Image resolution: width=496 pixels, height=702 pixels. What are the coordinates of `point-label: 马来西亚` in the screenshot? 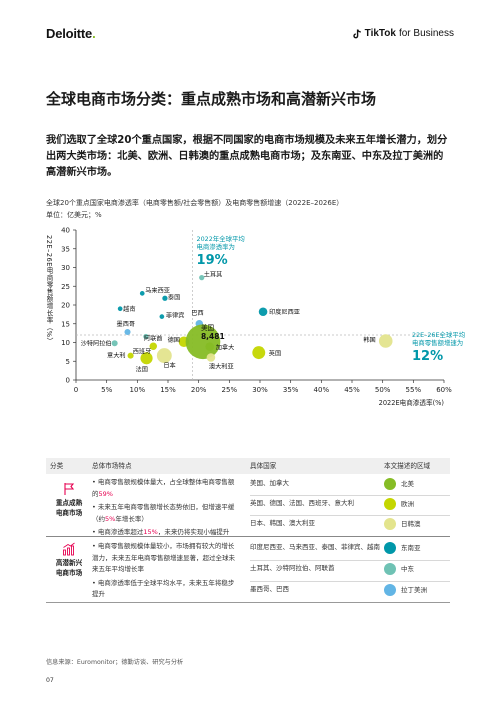 It's located at (157, 290).